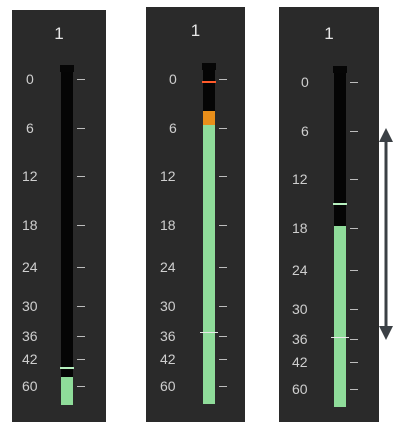 This screenshot has height=422, width=394. Describe the element at coordinates (340, 337) in the screenshot. I see `level-marker` at that location.